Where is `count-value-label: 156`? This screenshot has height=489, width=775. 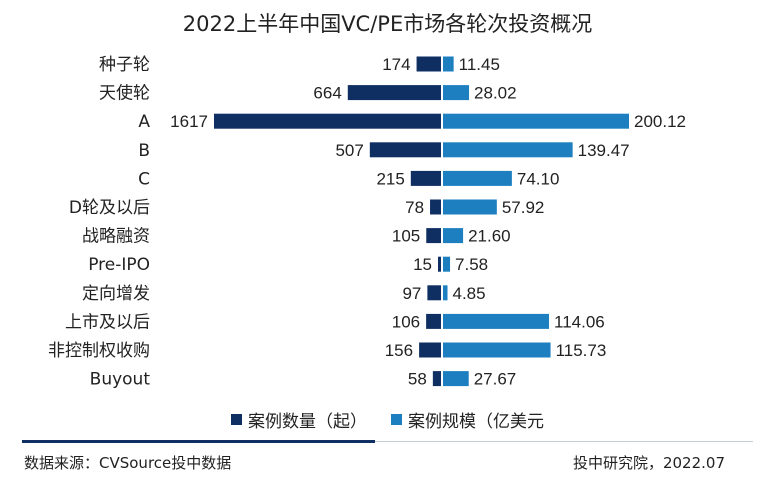
count-value-label: 156 is located at coordinates (399, 350).